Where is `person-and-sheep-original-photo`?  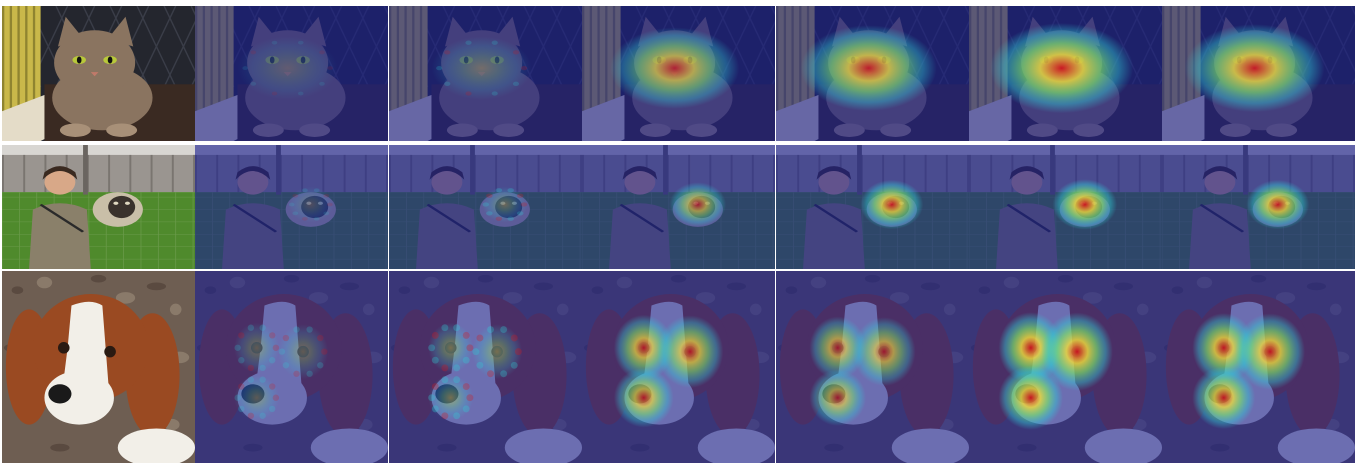 person-and-sheep-original-photo is located at coordinates (98, 207).